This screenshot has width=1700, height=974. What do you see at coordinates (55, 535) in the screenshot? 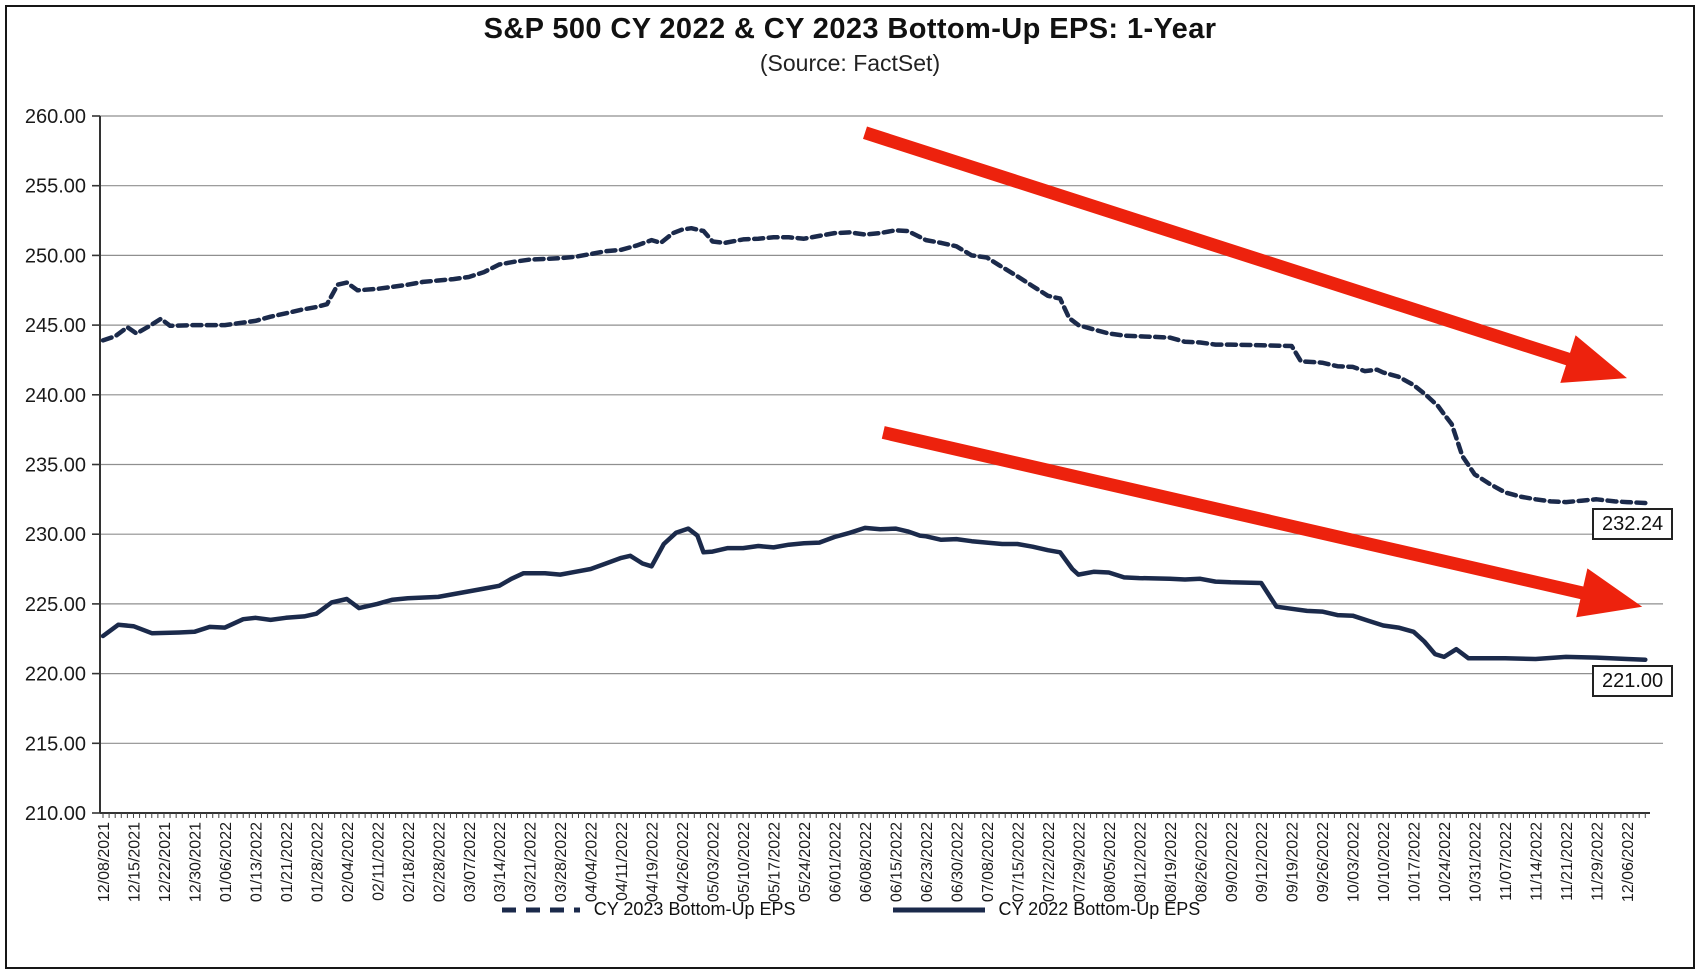
I see `y-tick-label: 230.00` at bounding box center [55, 535].